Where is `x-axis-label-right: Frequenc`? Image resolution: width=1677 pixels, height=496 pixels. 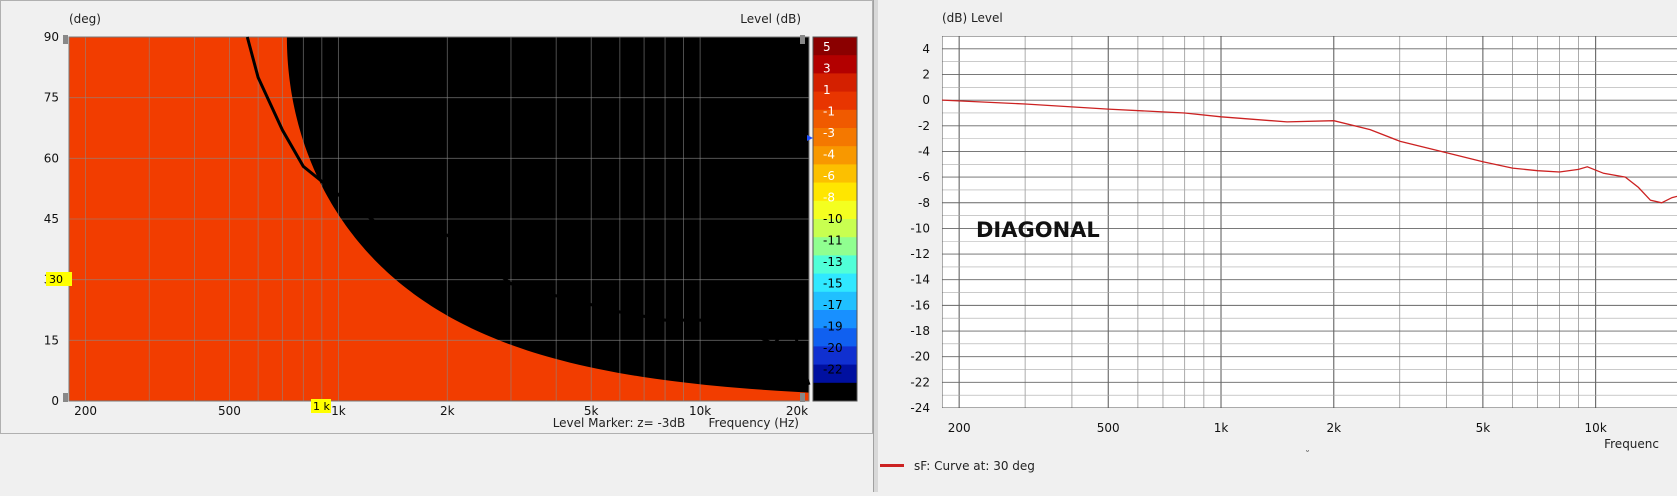
x-axis-label-right: Frequenc is located at coordinates (1631, 444).